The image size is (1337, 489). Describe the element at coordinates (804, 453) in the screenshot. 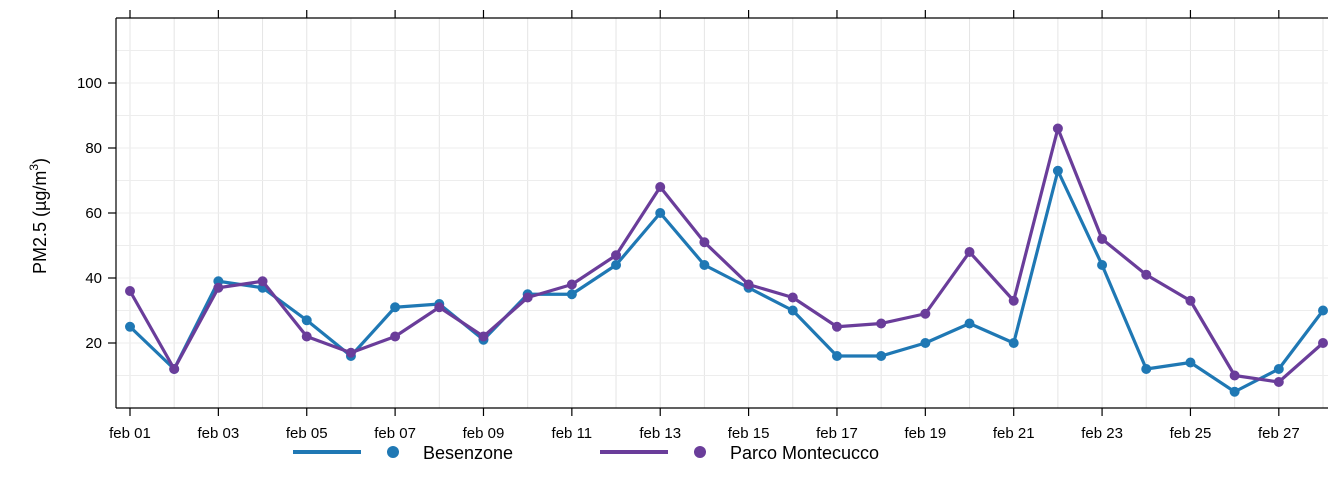

I see `legend-label: Parco Montecucco` at that location.